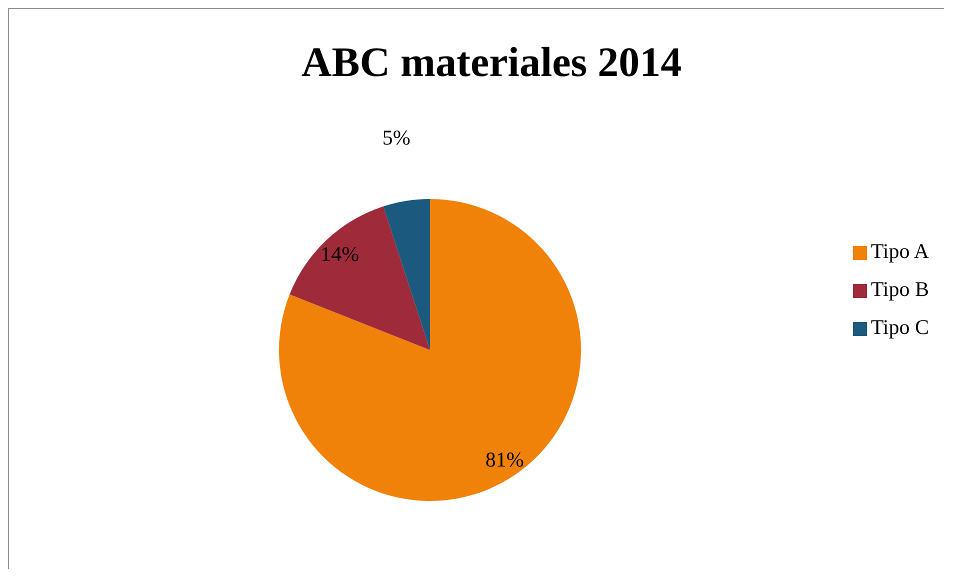 The width and height of the screenshot is (953, 579). What do you see at coordinates (899, 251) in the screenshot?
I see `legend-label: Tipo A` at bounding box center [899, 251].